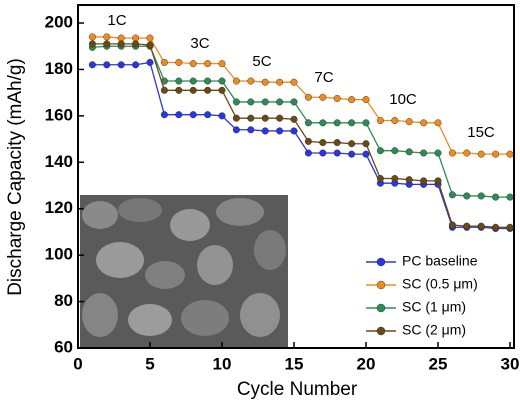  I want to click on rate-annotation: 1C, so click(116, 20).